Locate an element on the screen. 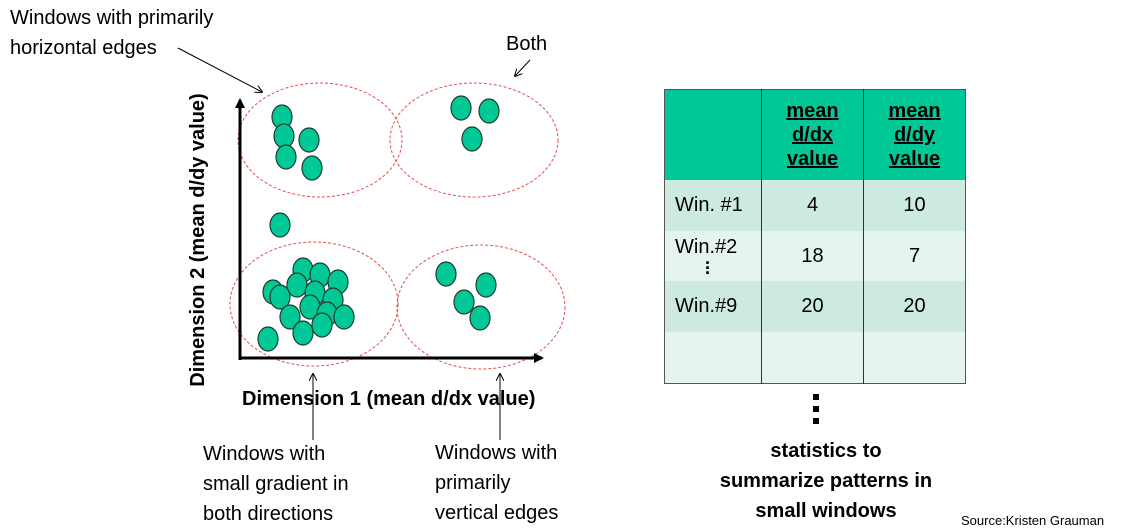 The width and height of the screenshot is (1127, 530). x-axis-label: Dimension 1 (mean d/dx value) is located at coordinates (389, 399).